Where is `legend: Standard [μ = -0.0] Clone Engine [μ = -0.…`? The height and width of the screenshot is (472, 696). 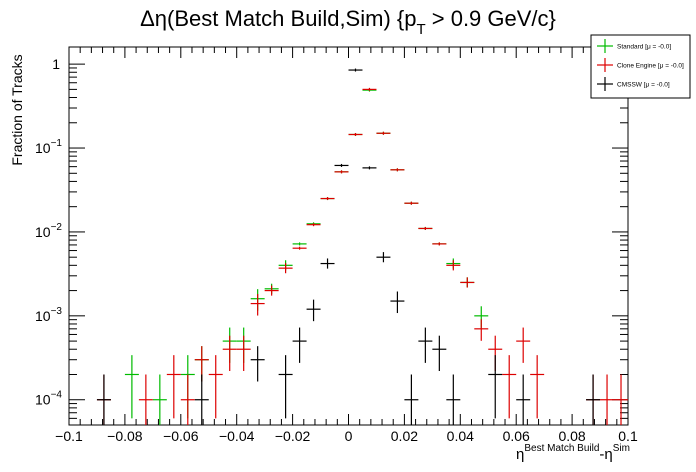
legend: Standard [μ = -0.0] Clone Engine [μ = -0.… is located at coordinates (640, 66).